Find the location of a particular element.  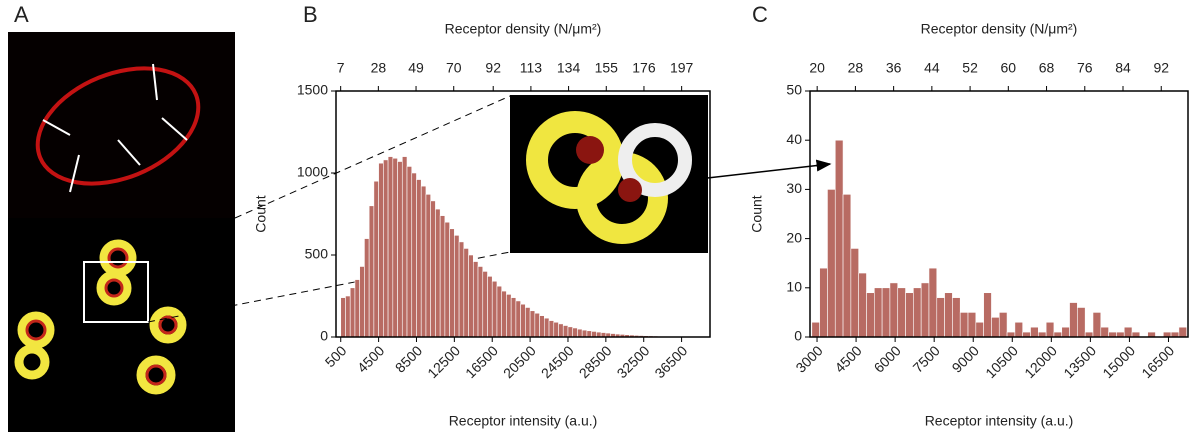

x-tick-label: 10500 is located at coordinates (1001, 361).